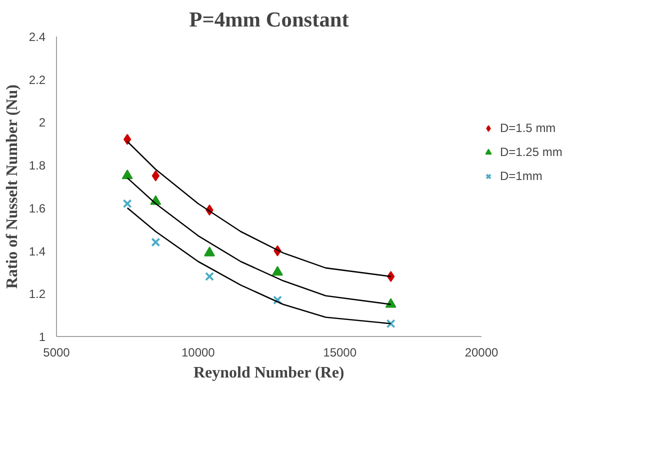 This screenshot has width=664, height=459. What do you see at coordinates (37, 37) in the screenshot?
I see `y-tick-label: 2.4` at bounding box center [37, 37].